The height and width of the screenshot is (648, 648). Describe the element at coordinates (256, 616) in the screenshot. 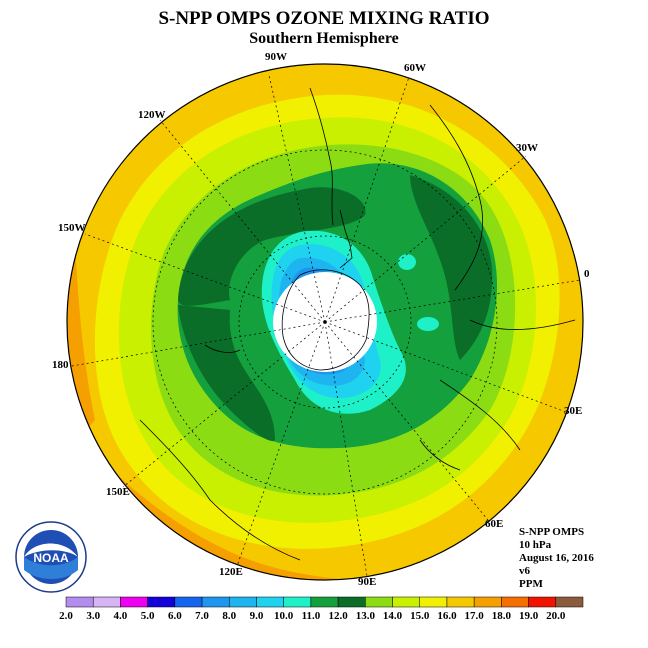

I see `colorbar-tick-label: 9.0` at that location.